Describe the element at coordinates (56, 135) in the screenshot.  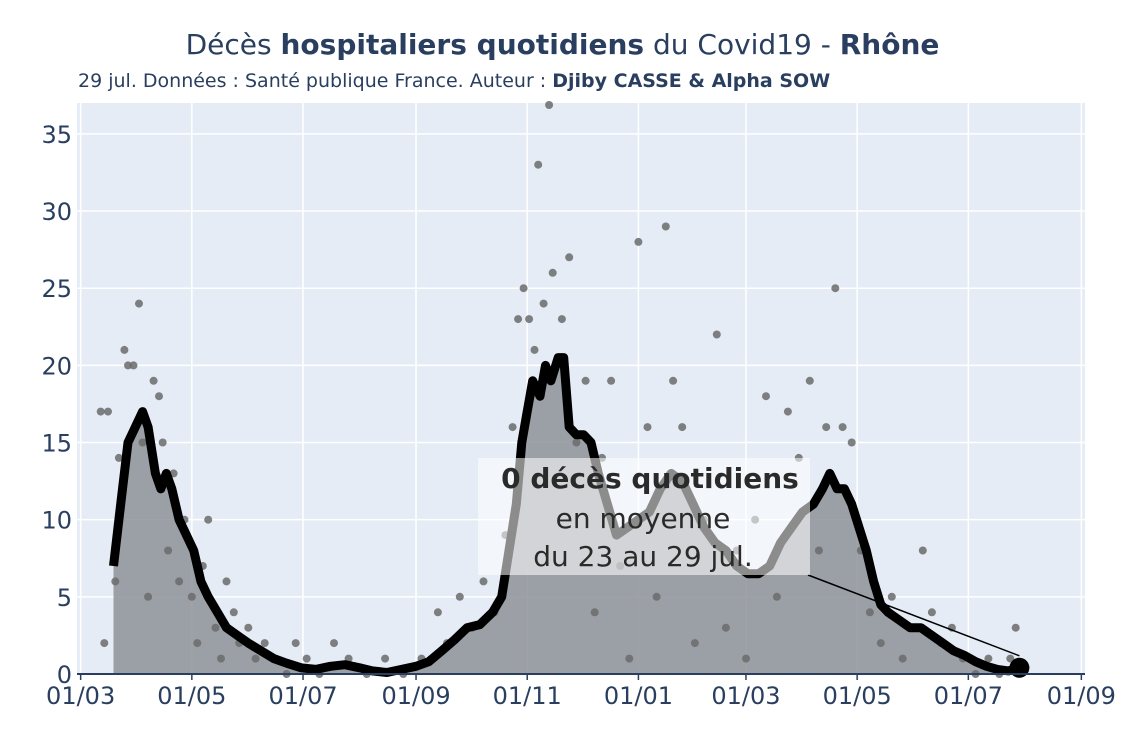
I see `y-tick-label: 35` at that location.